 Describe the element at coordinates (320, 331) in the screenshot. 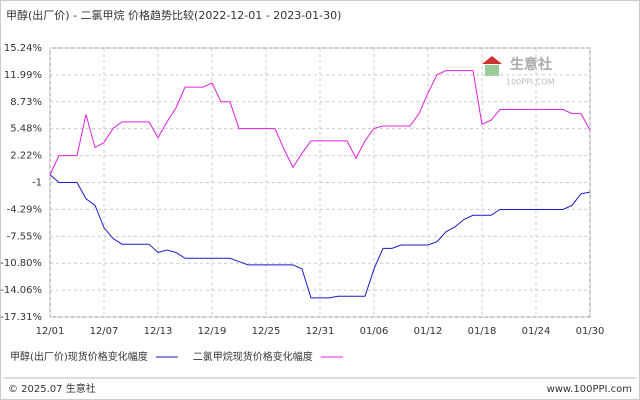

I see `x-tick-label: 12/31` at that location.